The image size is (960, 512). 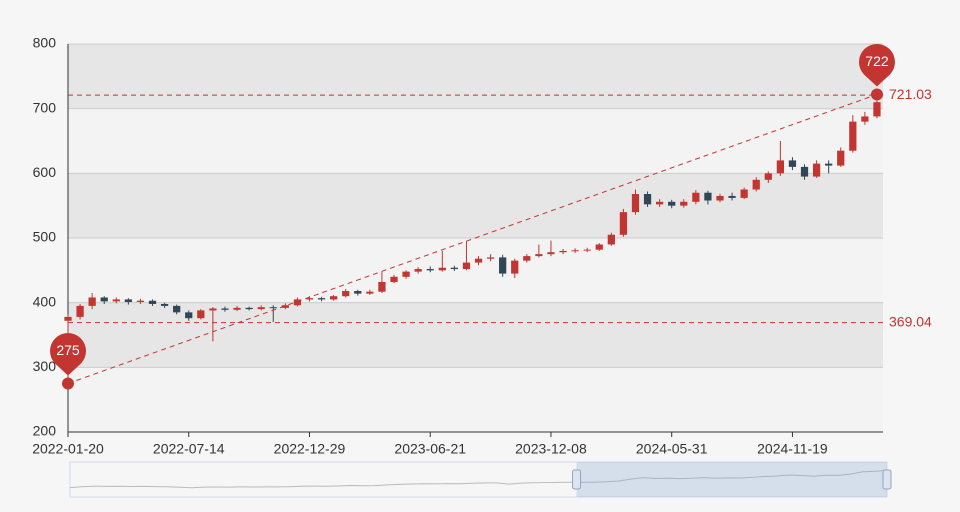 I want to click on y-tick-label: 400, so click(x=45, y=301).